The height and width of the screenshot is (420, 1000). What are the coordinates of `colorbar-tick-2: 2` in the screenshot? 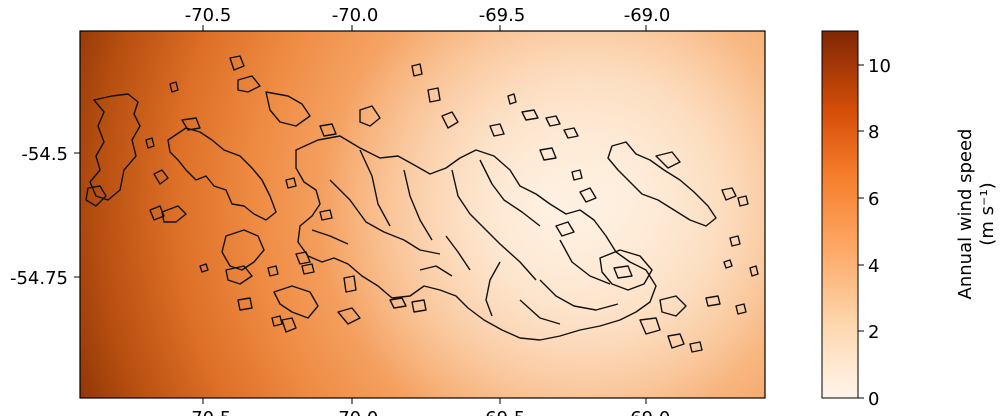 It's located at (873, 332).